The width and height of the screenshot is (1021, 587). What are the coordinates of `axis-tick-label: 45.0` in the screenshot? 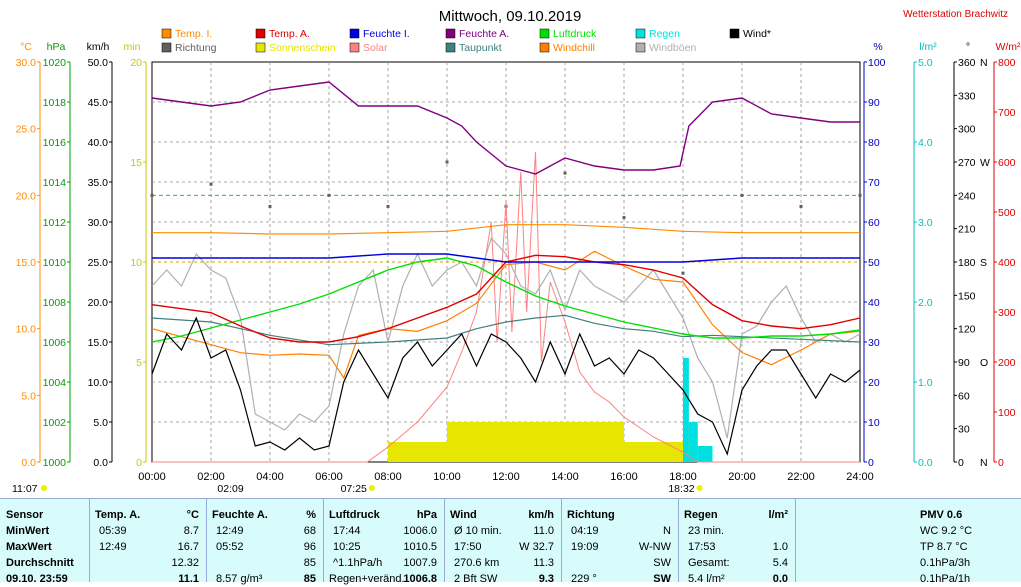 It's located at (98, 103).